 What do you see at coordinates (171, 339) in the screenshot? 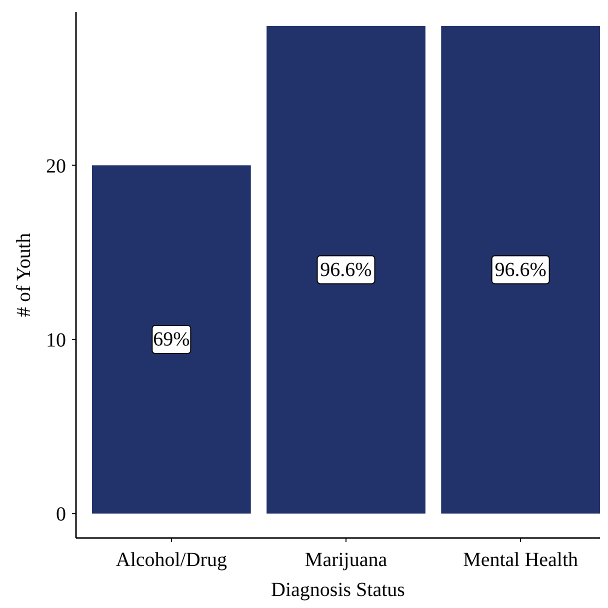
I see `annotation: 69%` at bounding box center [171, 339].